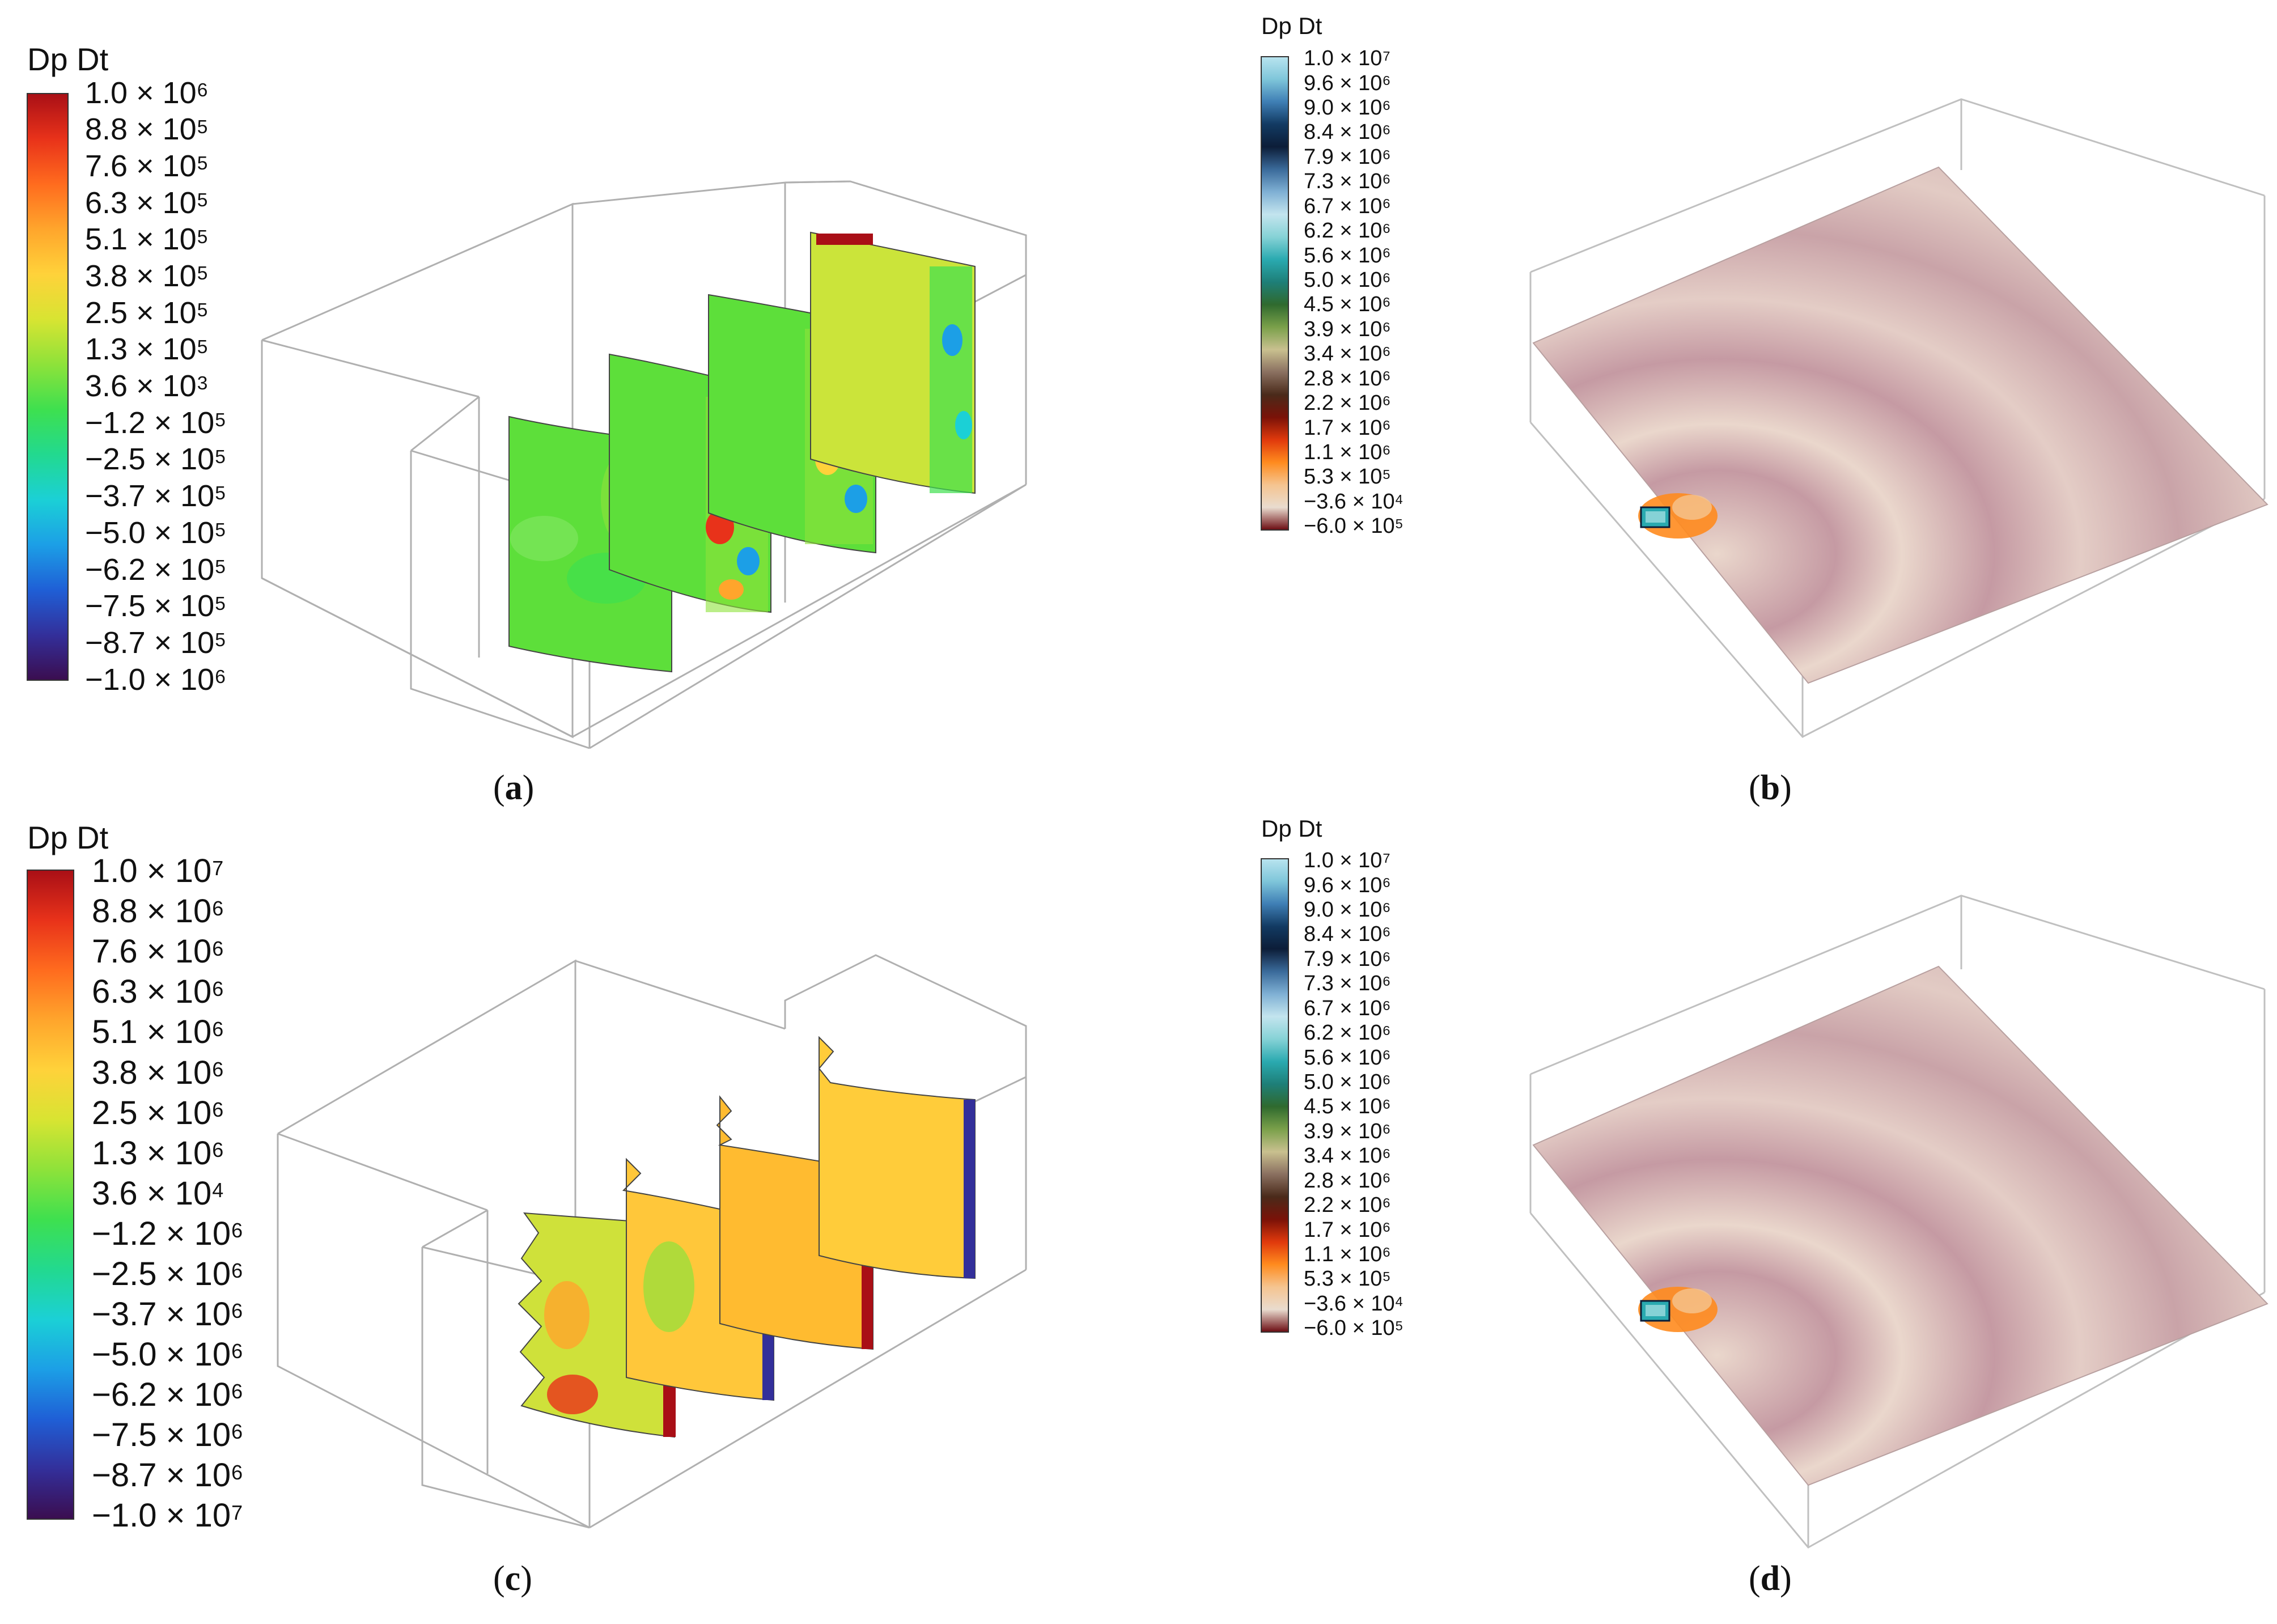 This screenshot has width=2277, height=1624. Describe the element at coordinates (155, 459) in the screenshot. I see `colorbar-tick-label: −2.5 × 105` at that location.